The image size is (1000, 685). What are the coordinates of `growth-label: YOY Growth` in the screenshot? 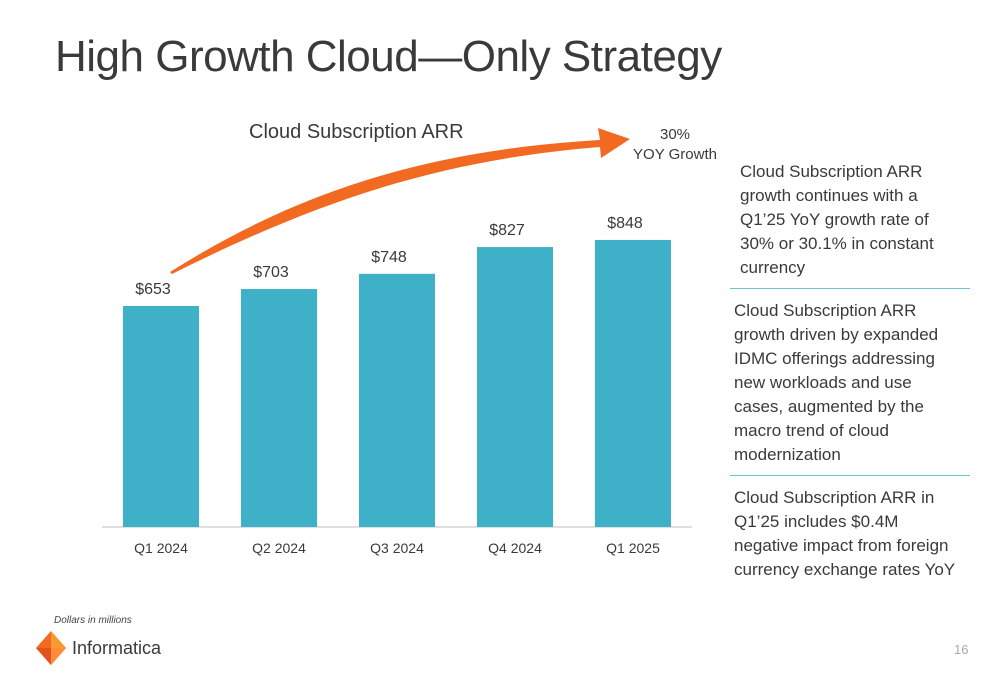 It's located at (675, 154).